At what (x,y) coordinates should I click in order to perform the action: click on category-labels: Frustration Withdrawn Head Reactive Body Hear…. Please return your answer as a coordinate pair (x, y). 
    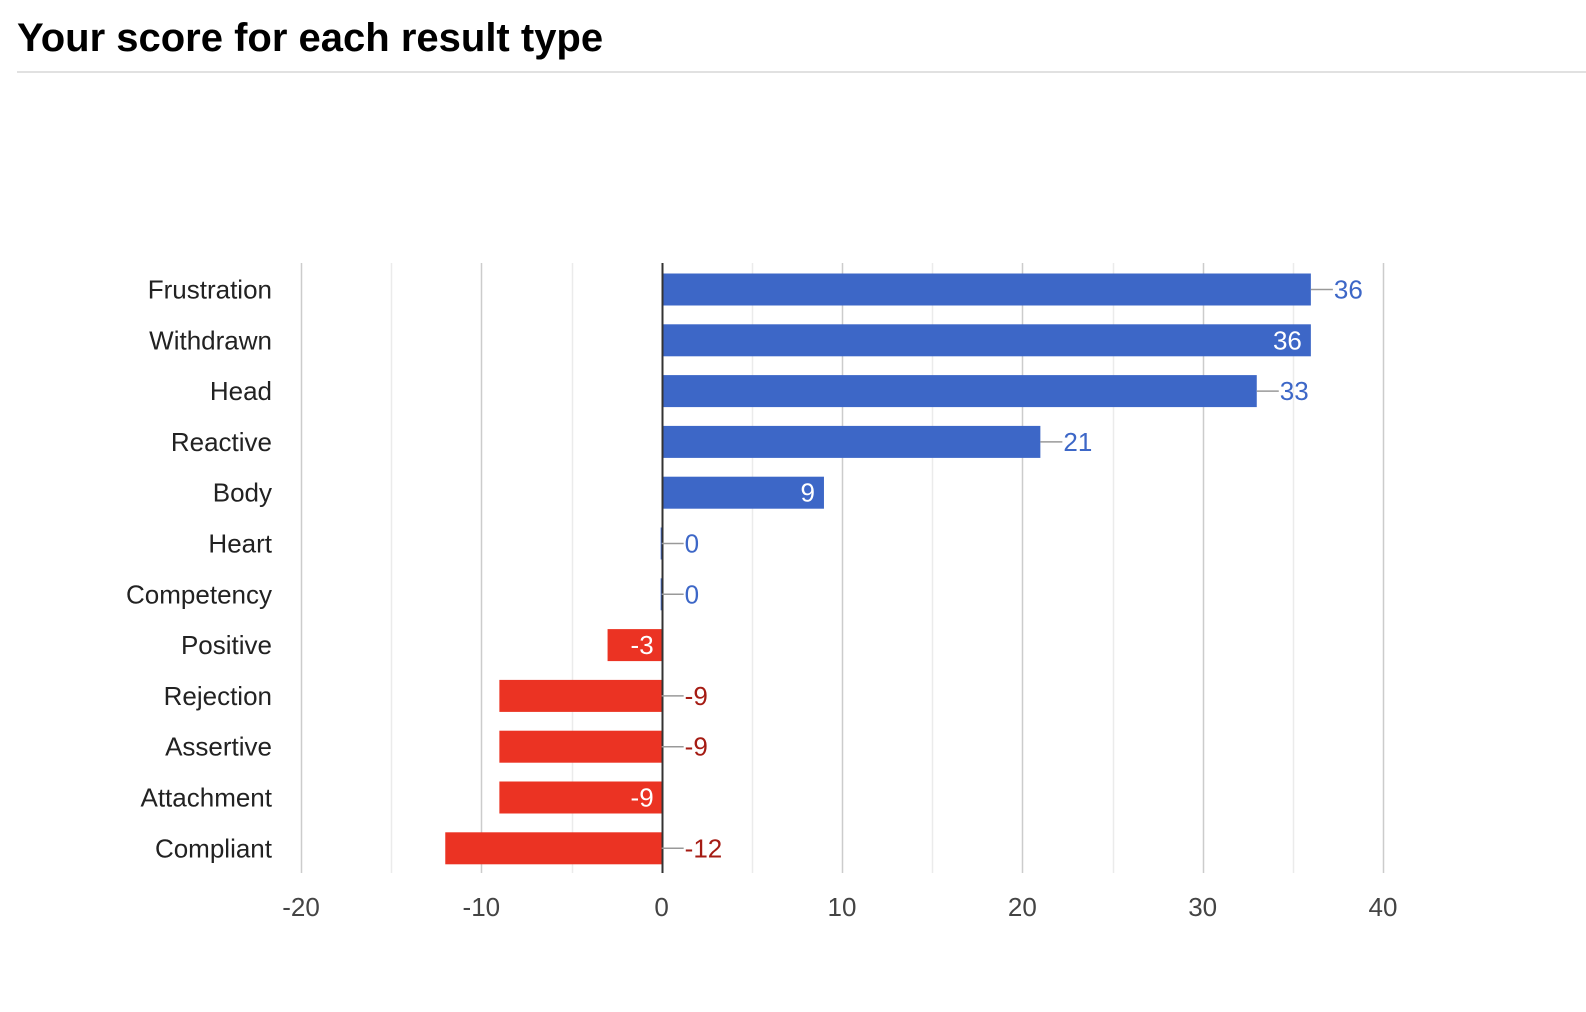
    Looking at the image, I should click on (199, 569).